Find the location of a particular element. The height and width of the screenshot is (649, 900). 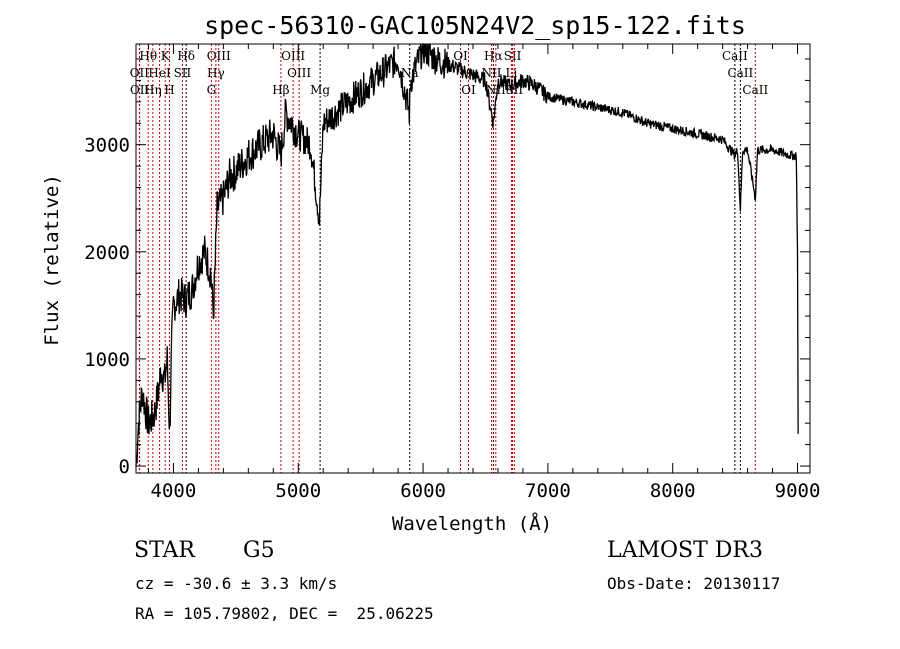

spectral-line-label: Hγ is located at coordinates (216, 73).